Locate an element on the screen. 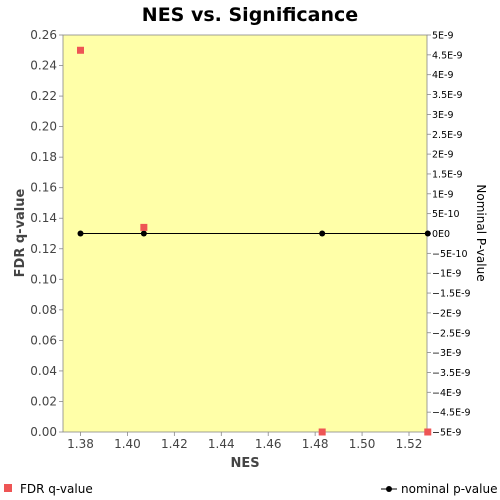 This screenshot has height=500, width=500. y-right-tick-label: 3.5E-9 is located at coordinates (447, 95).